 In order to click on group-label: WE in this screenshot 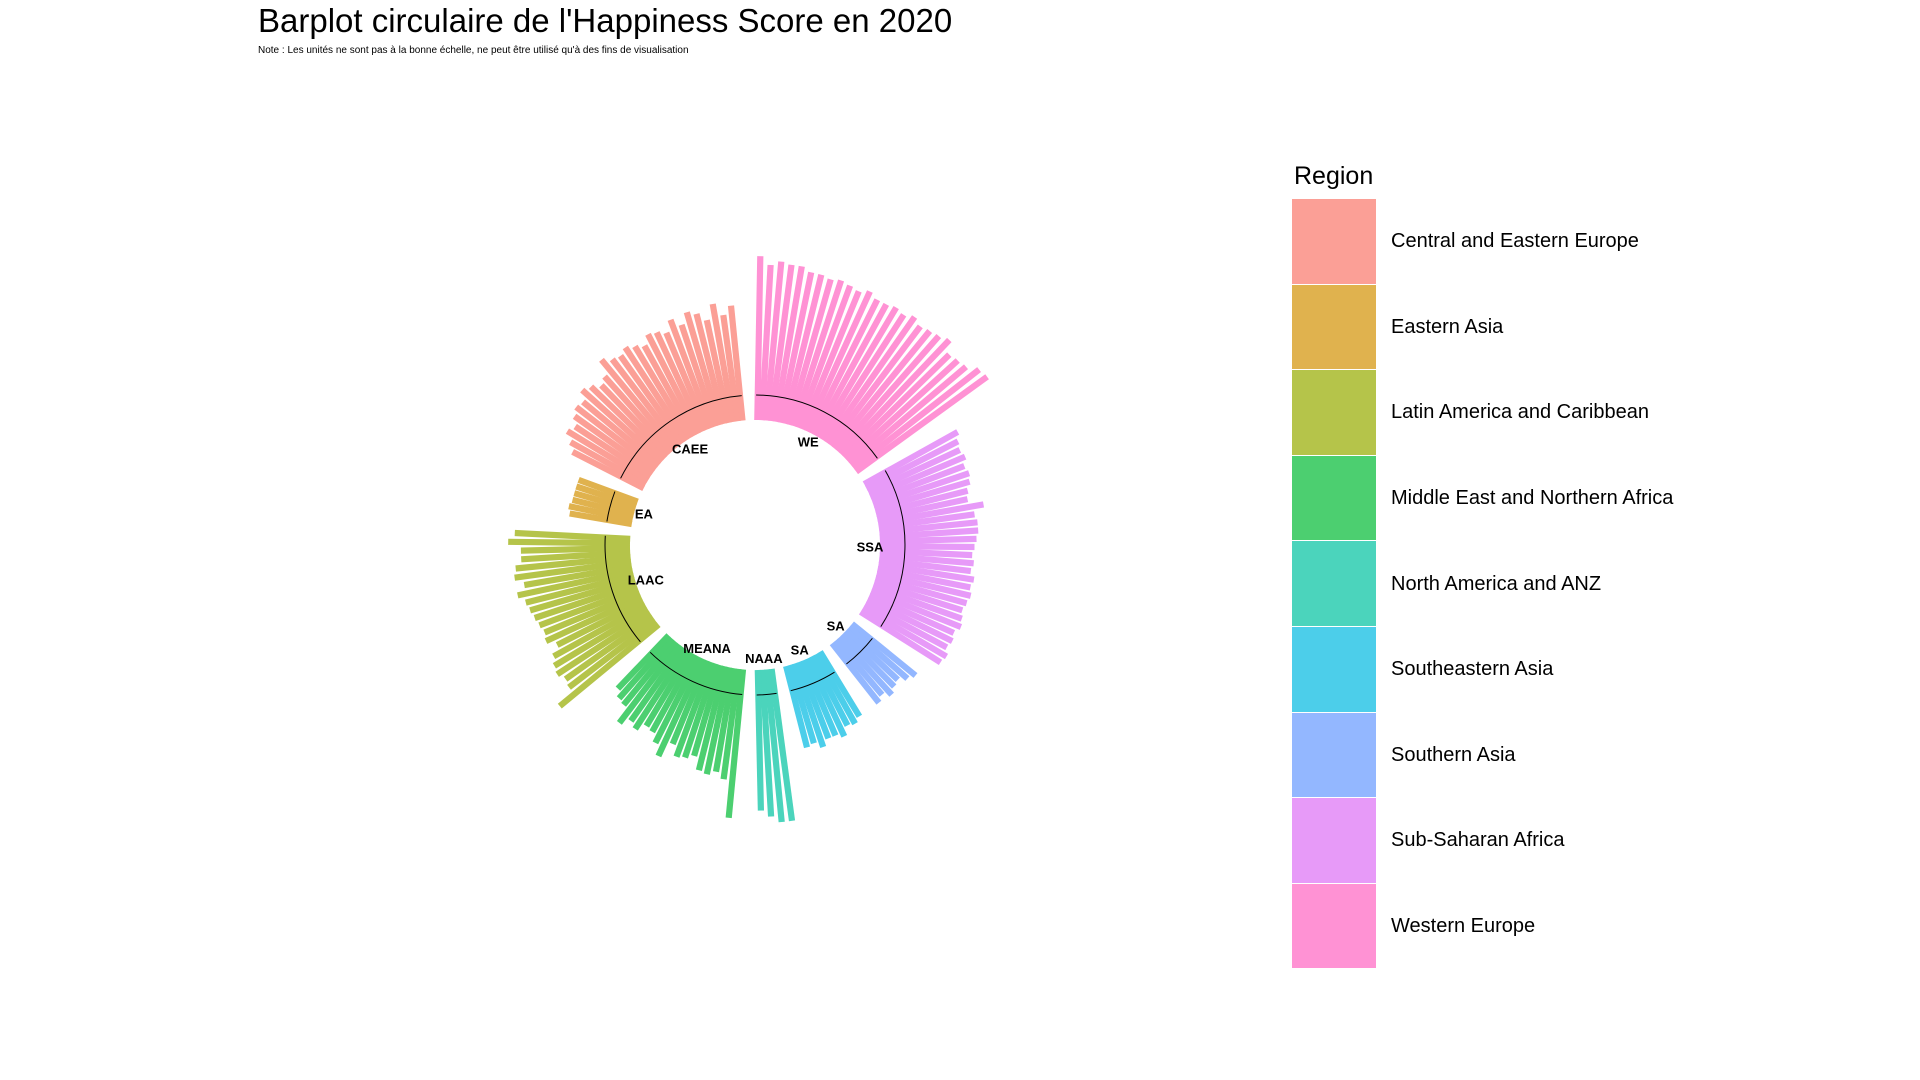, I will do `click(808, 442)`.